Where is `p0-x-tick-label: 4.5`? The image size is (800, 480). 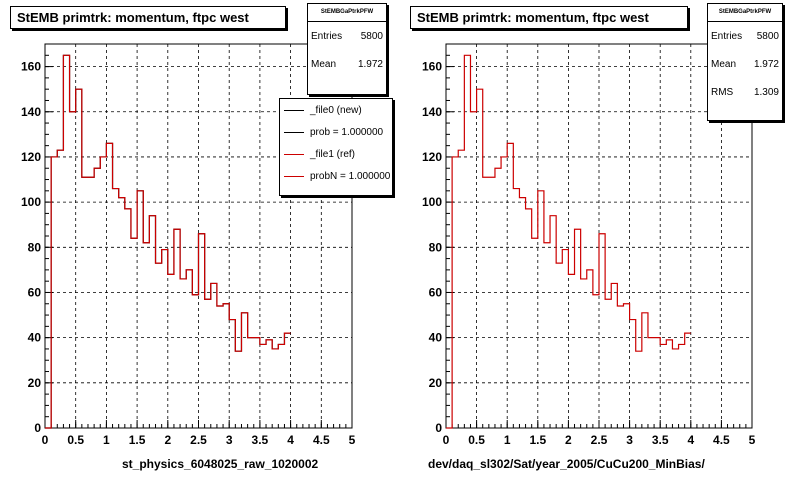 p0-x-tick-label: 4.5 is located at coordinates (321, 440).